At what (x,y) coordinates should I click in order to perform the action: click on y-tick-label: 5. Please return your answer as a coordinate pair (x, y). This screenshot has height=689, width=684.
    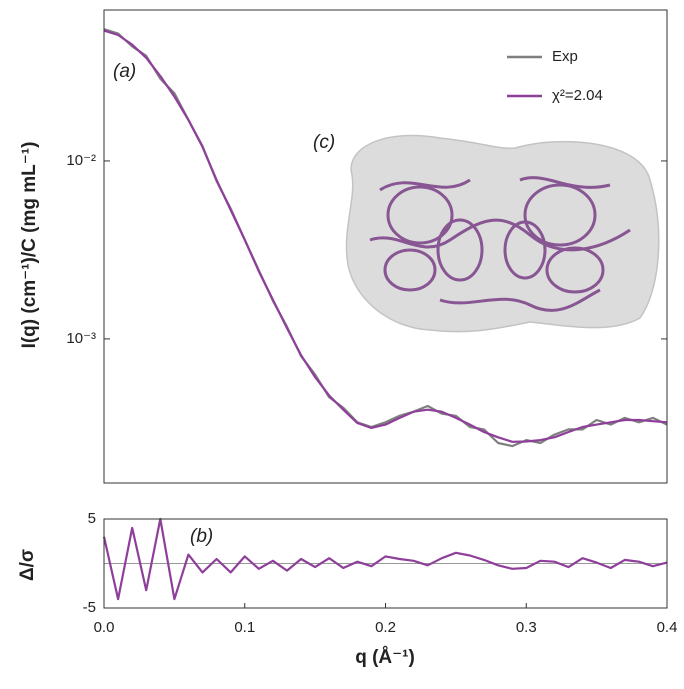
    Looking at the image, I should click on (92, 518).